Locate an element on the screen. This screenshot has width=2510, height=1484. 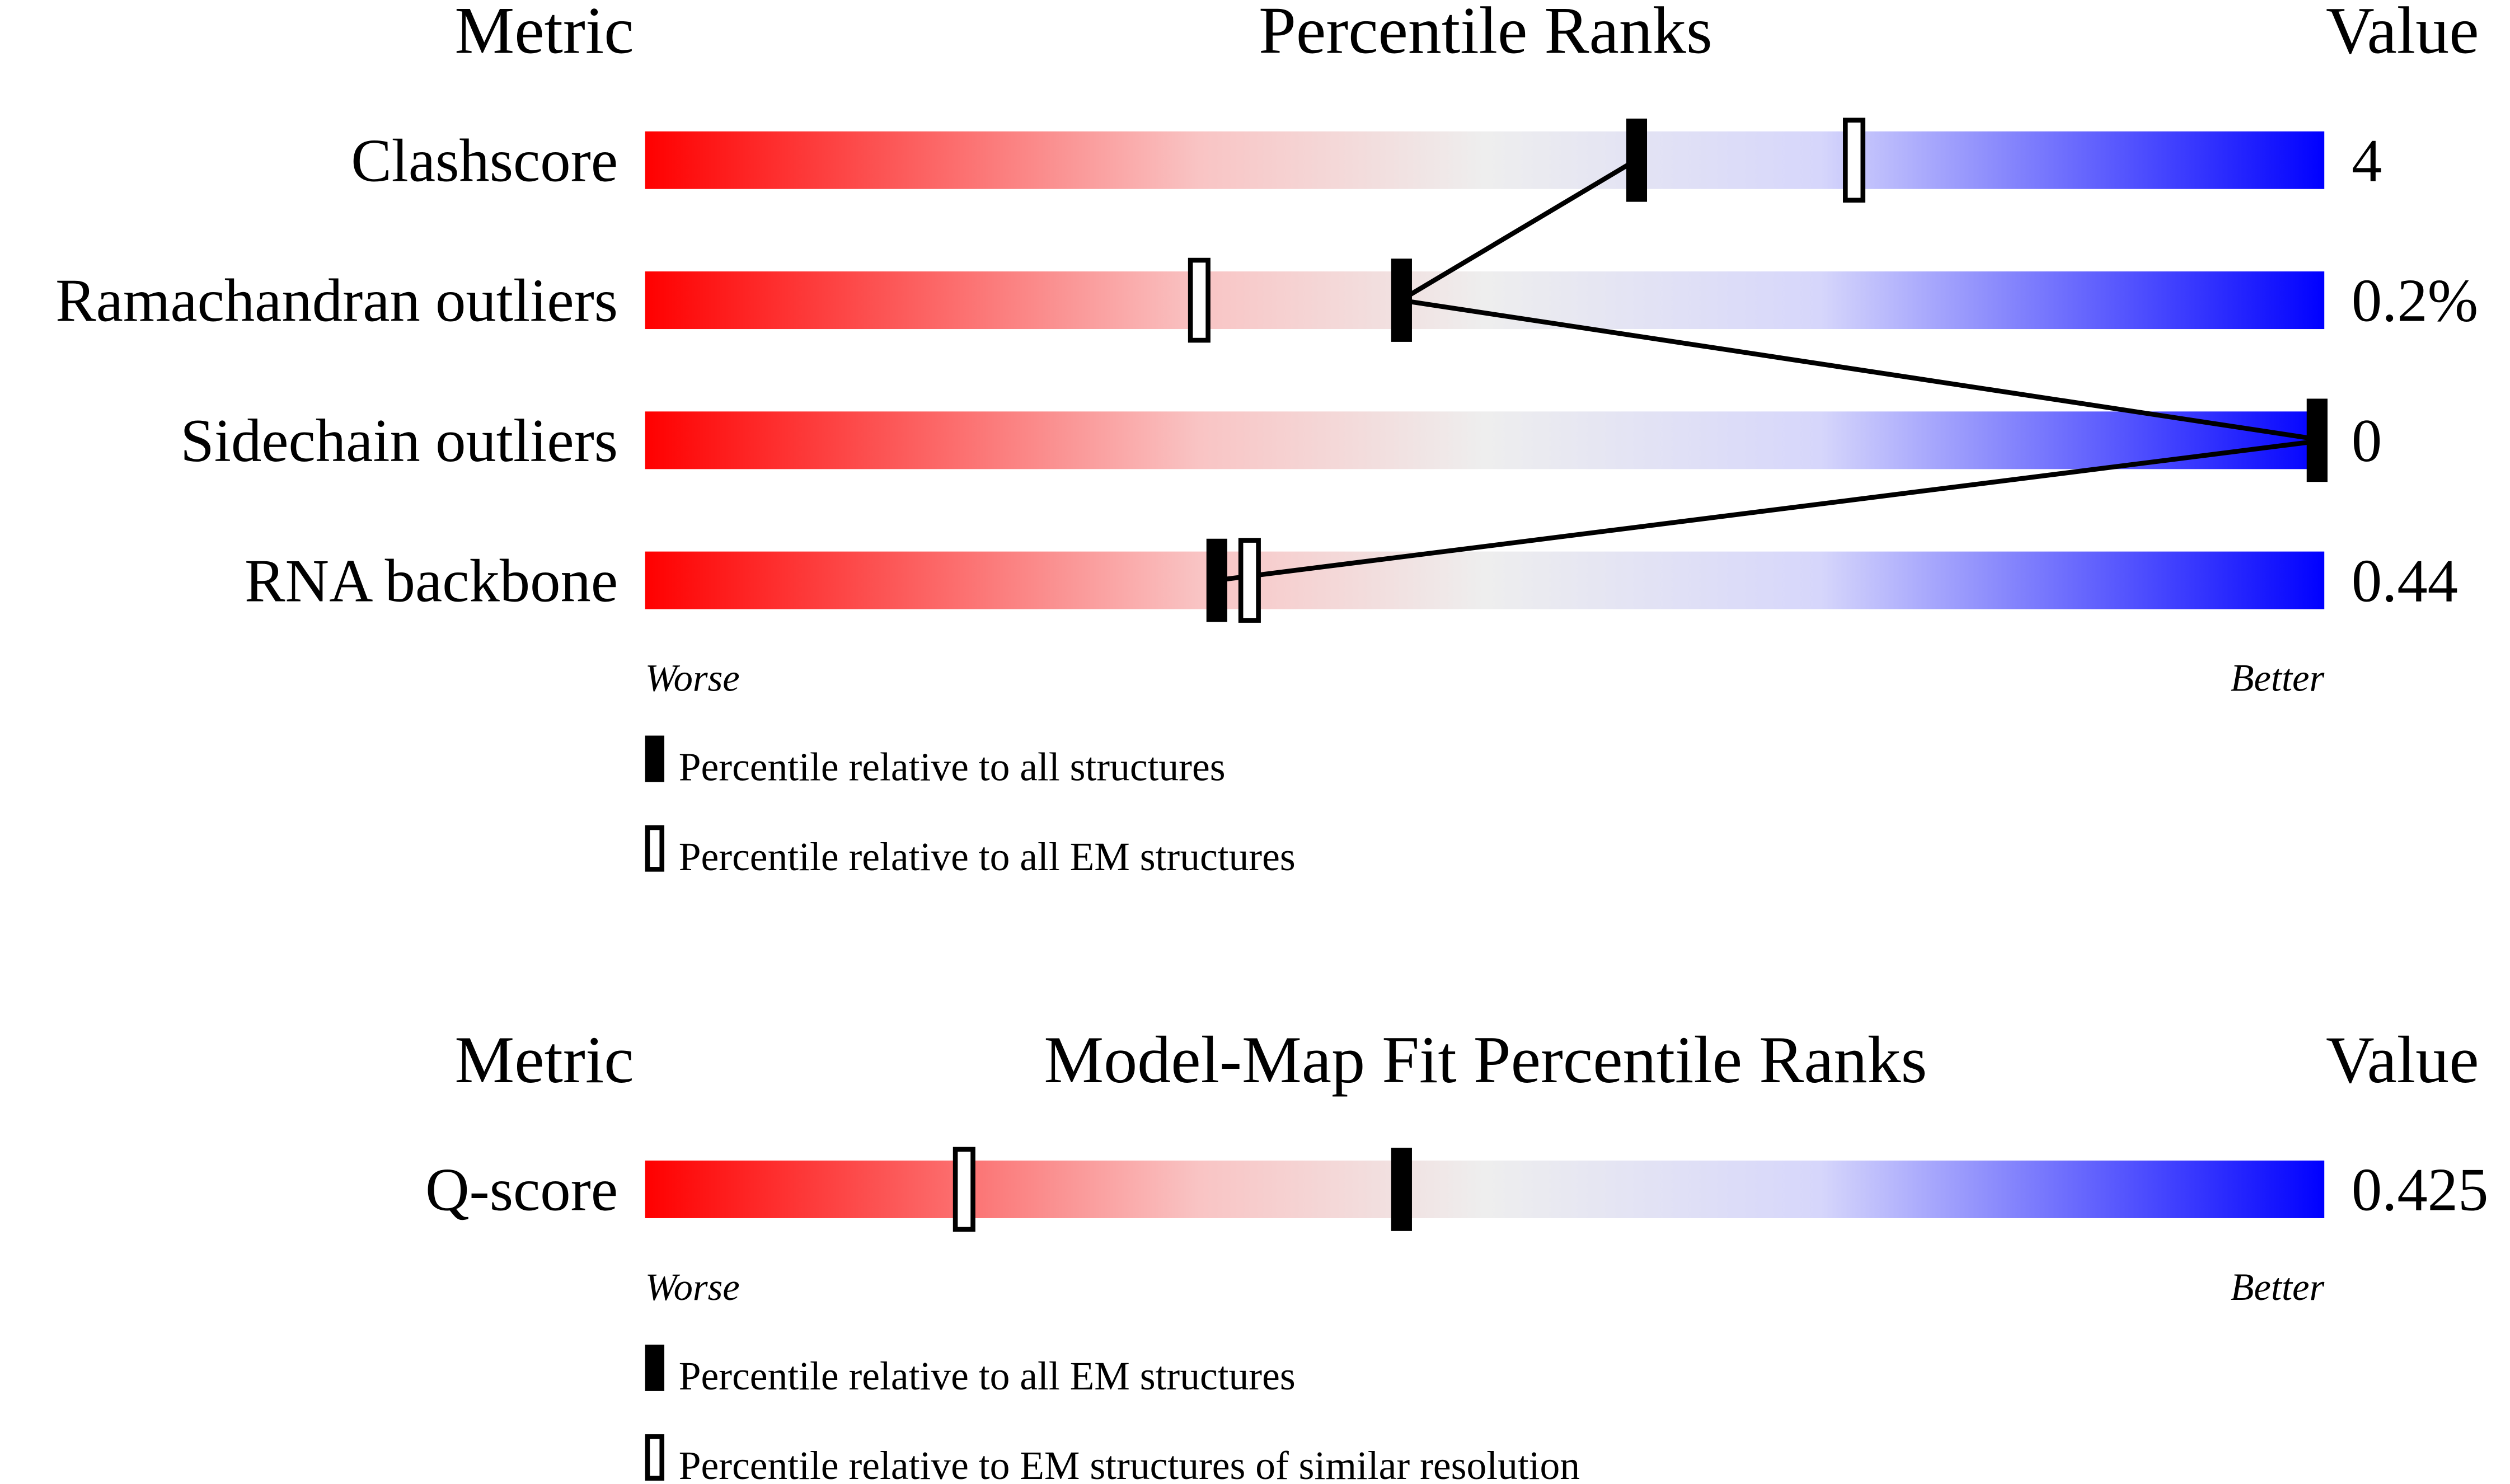
metric-label: Clashscore is located at coordinates (485, 160).